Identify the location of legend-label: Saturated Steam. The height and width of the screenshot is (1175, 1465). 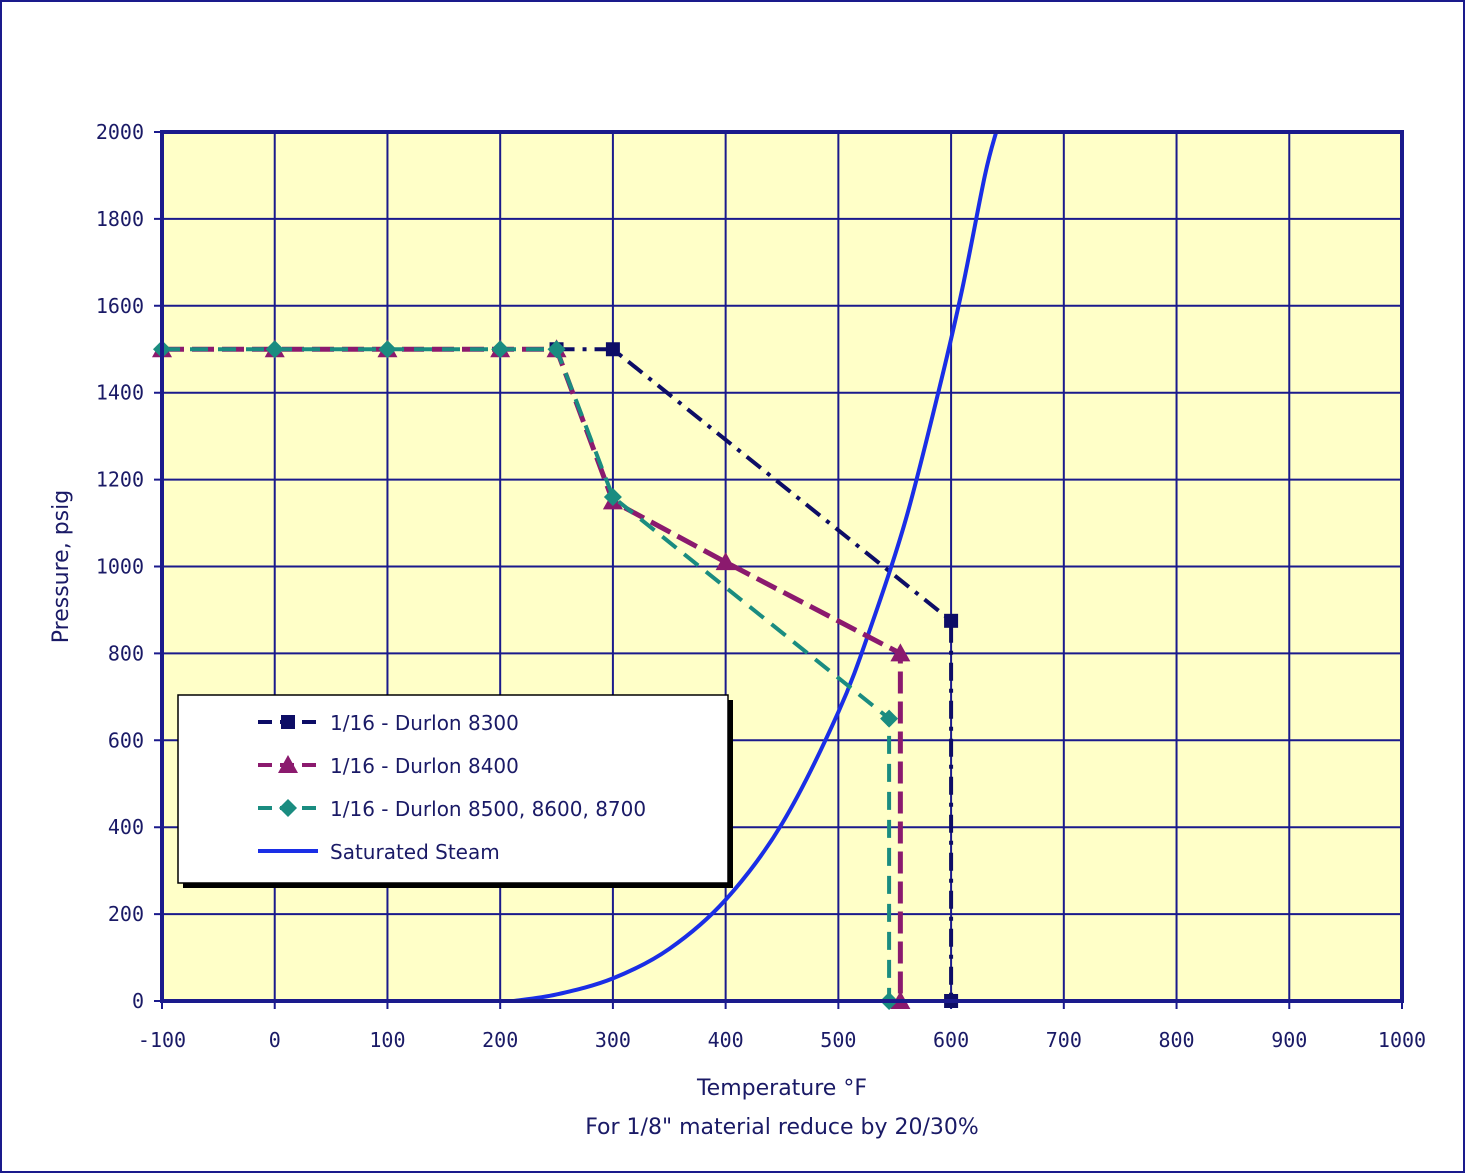
(415, 852).